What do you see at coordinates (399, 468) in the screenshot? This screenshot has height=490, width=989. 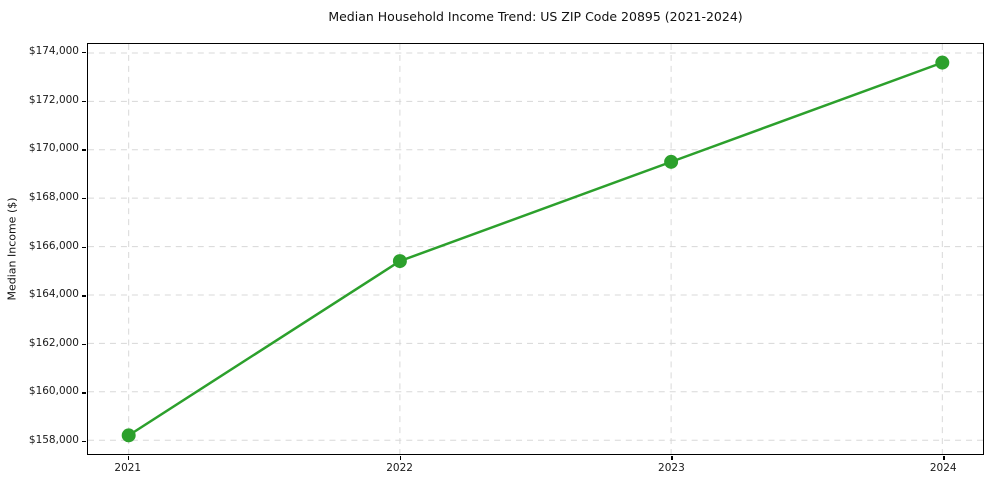 I see `x-tick-label: 2022` at bounding box center [399, 468].